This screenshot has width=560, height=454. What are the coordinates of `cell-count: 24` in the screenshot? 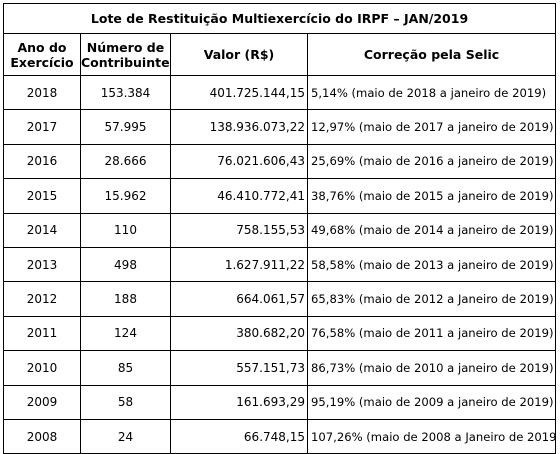 It's located at (125, 436).